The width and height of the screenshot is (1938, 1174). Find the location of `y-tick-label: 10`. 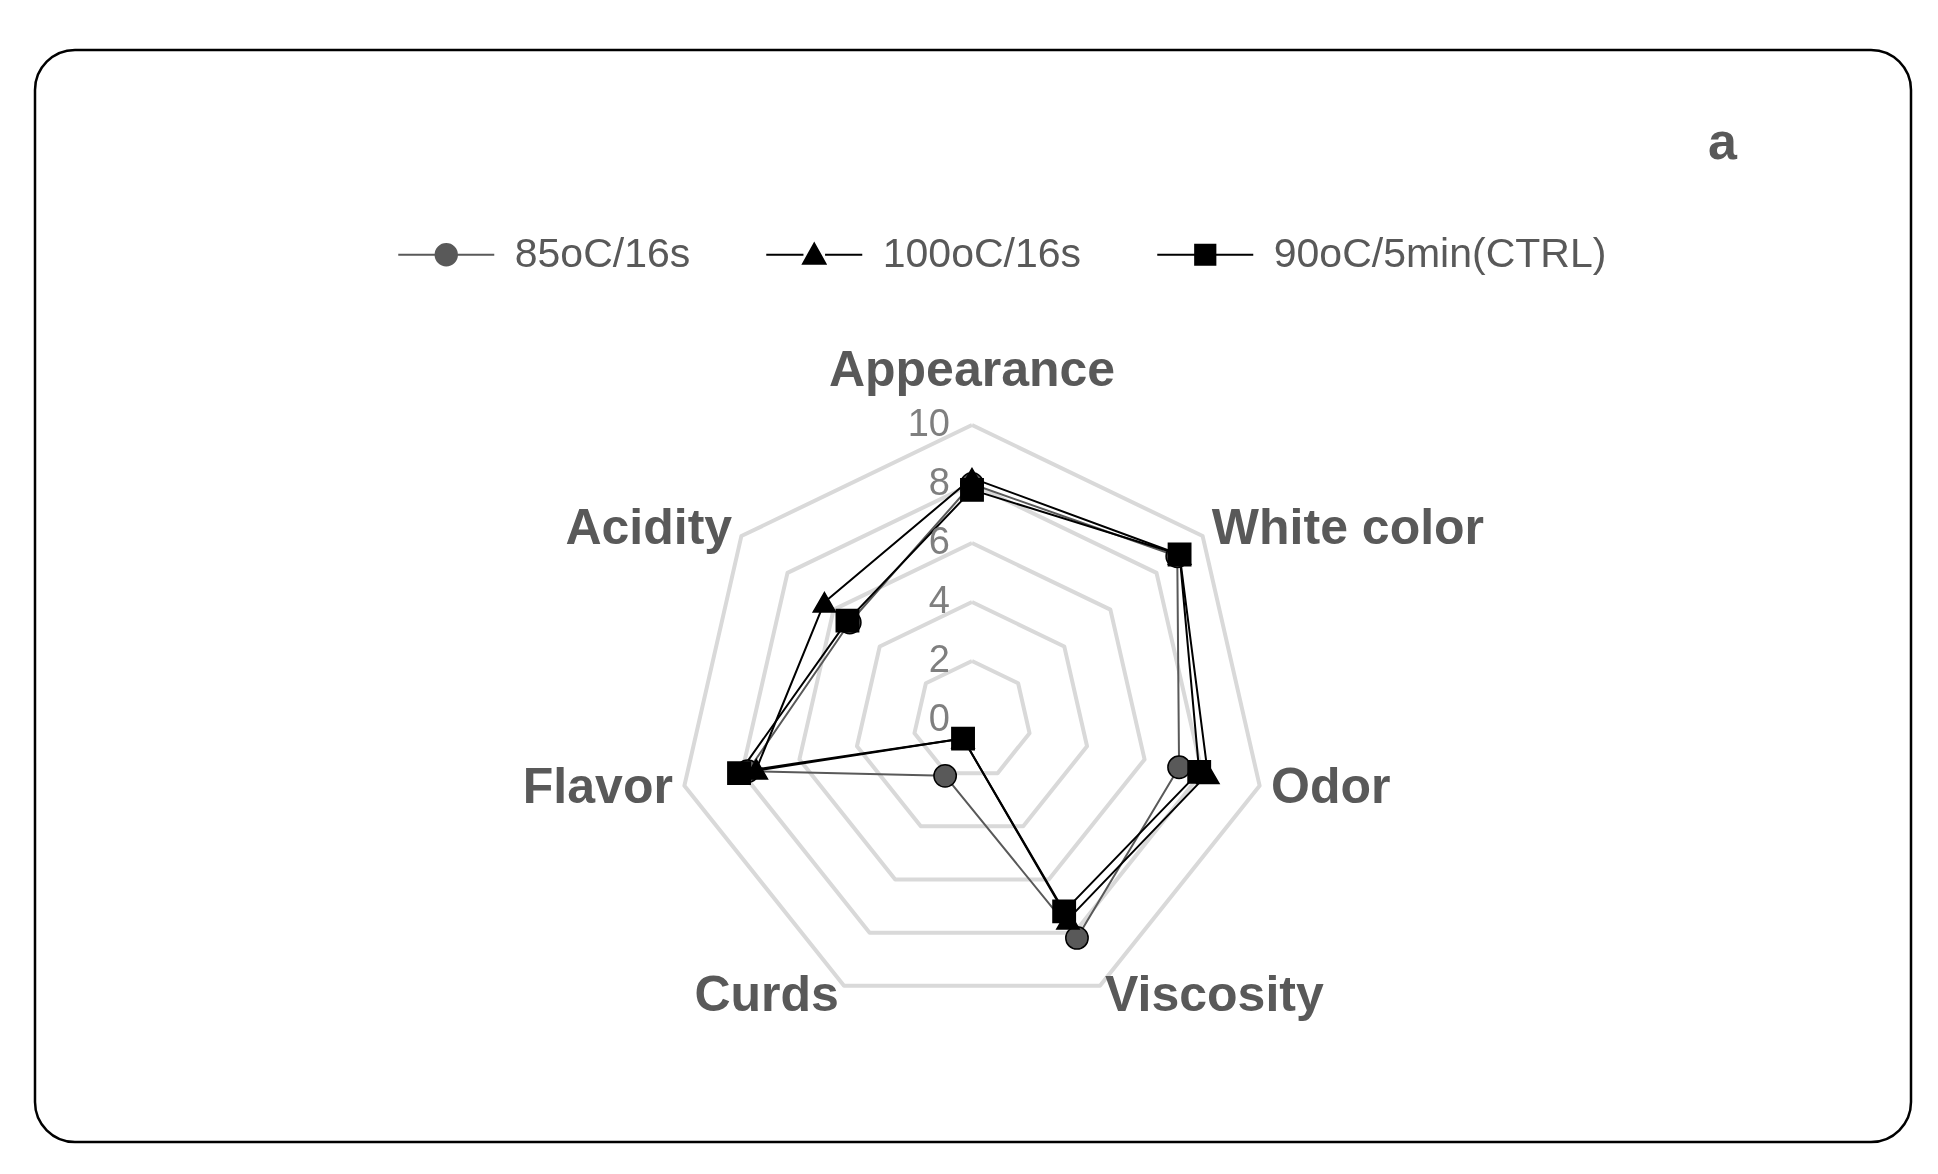

y-tick-label: 10 is located at coordinates (928, 423).